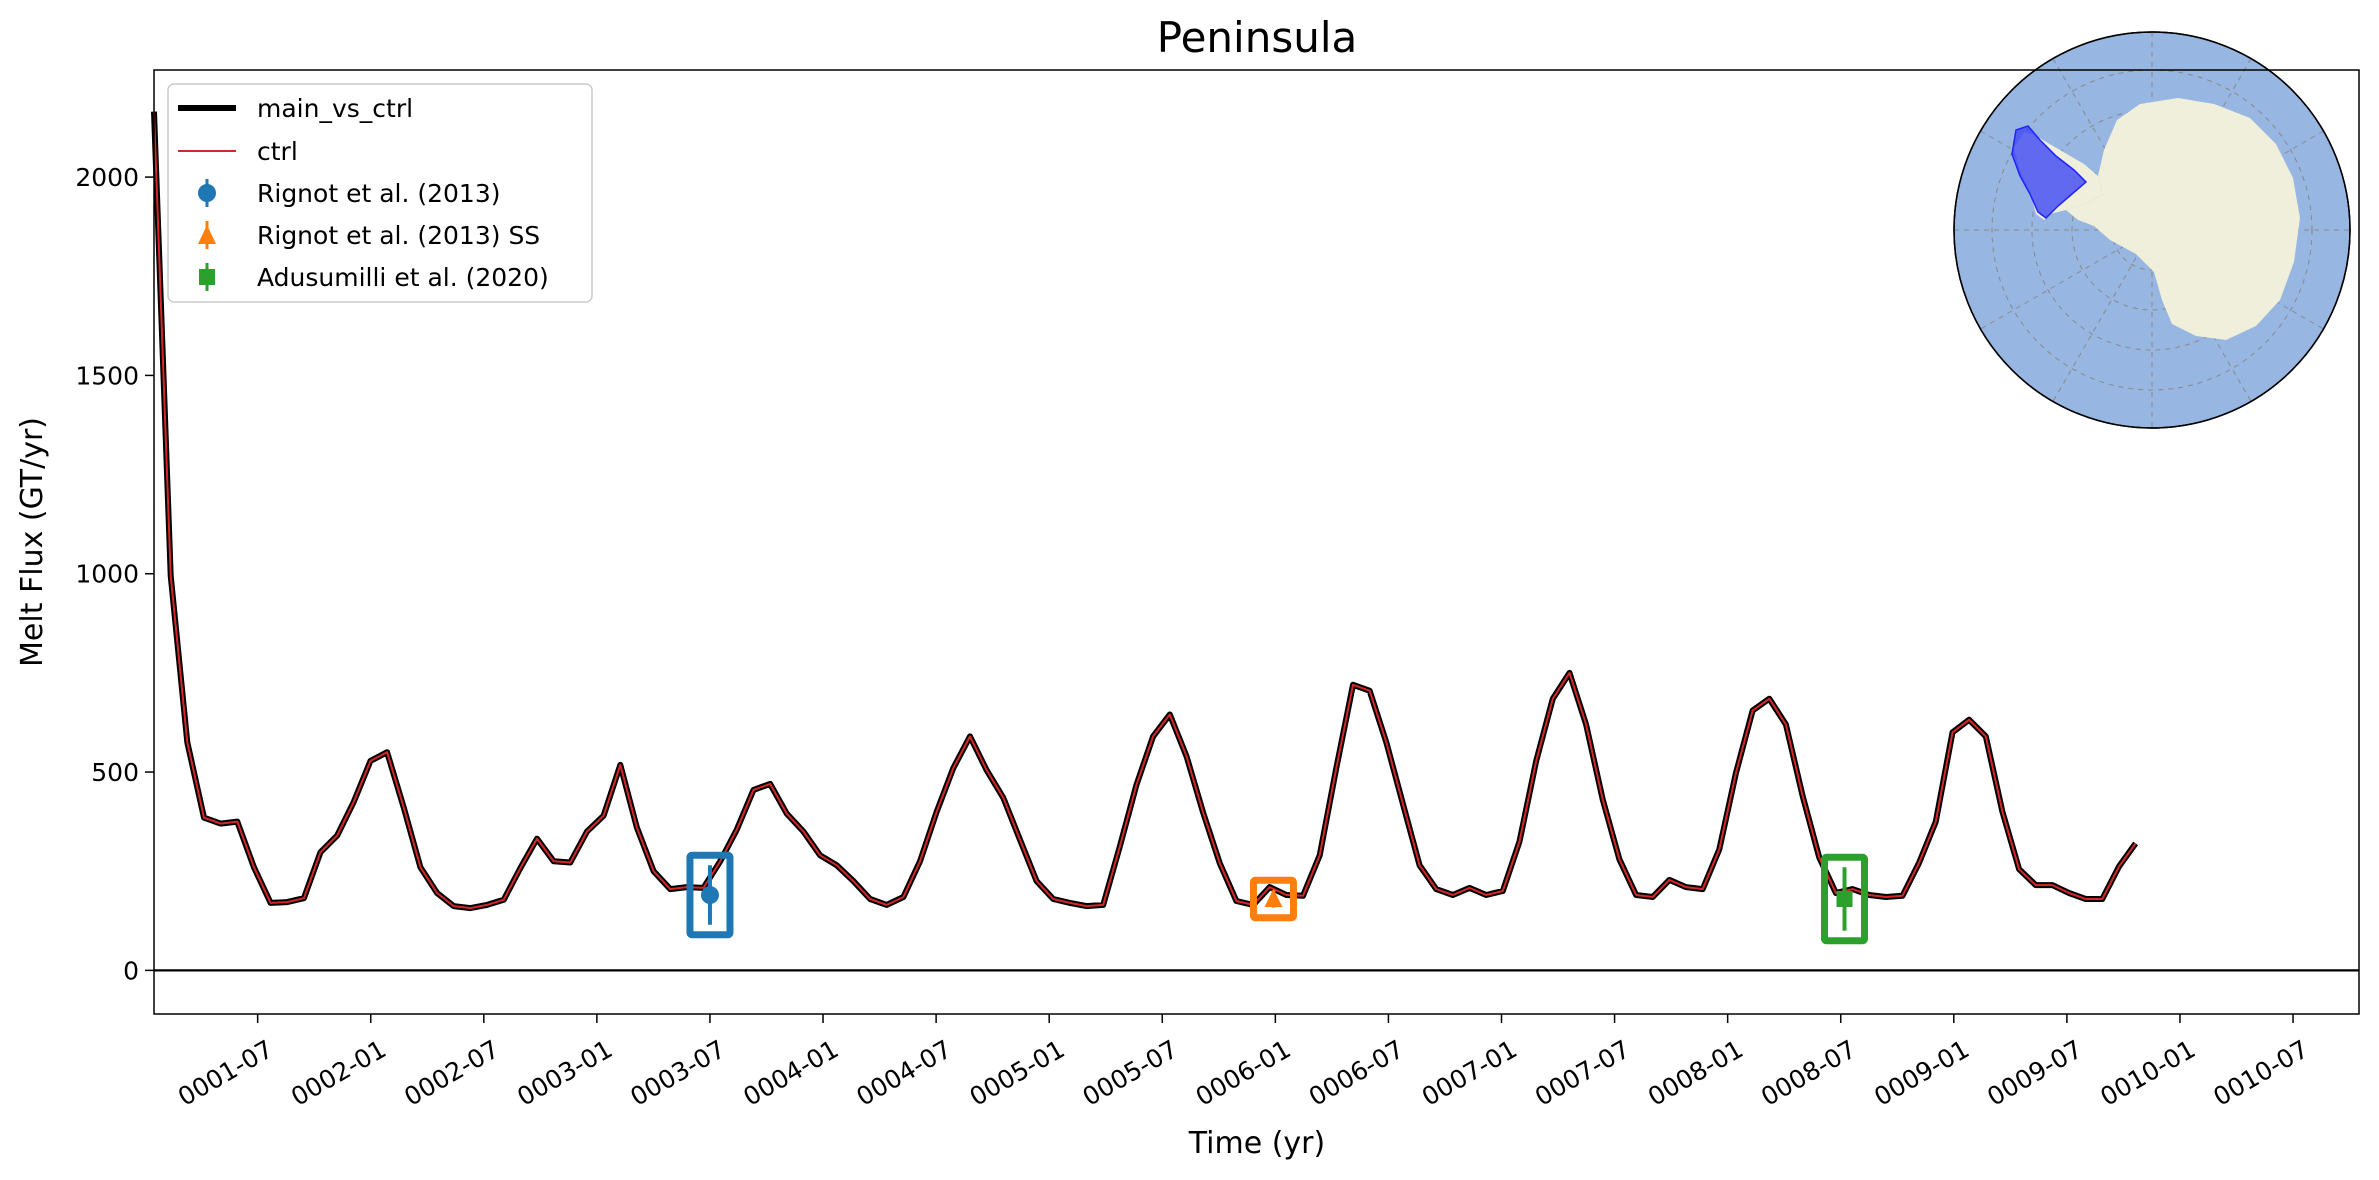 The image size is (2379, 1180). I want to click on x-tick-label: 0004-07, so click(904, 1072).